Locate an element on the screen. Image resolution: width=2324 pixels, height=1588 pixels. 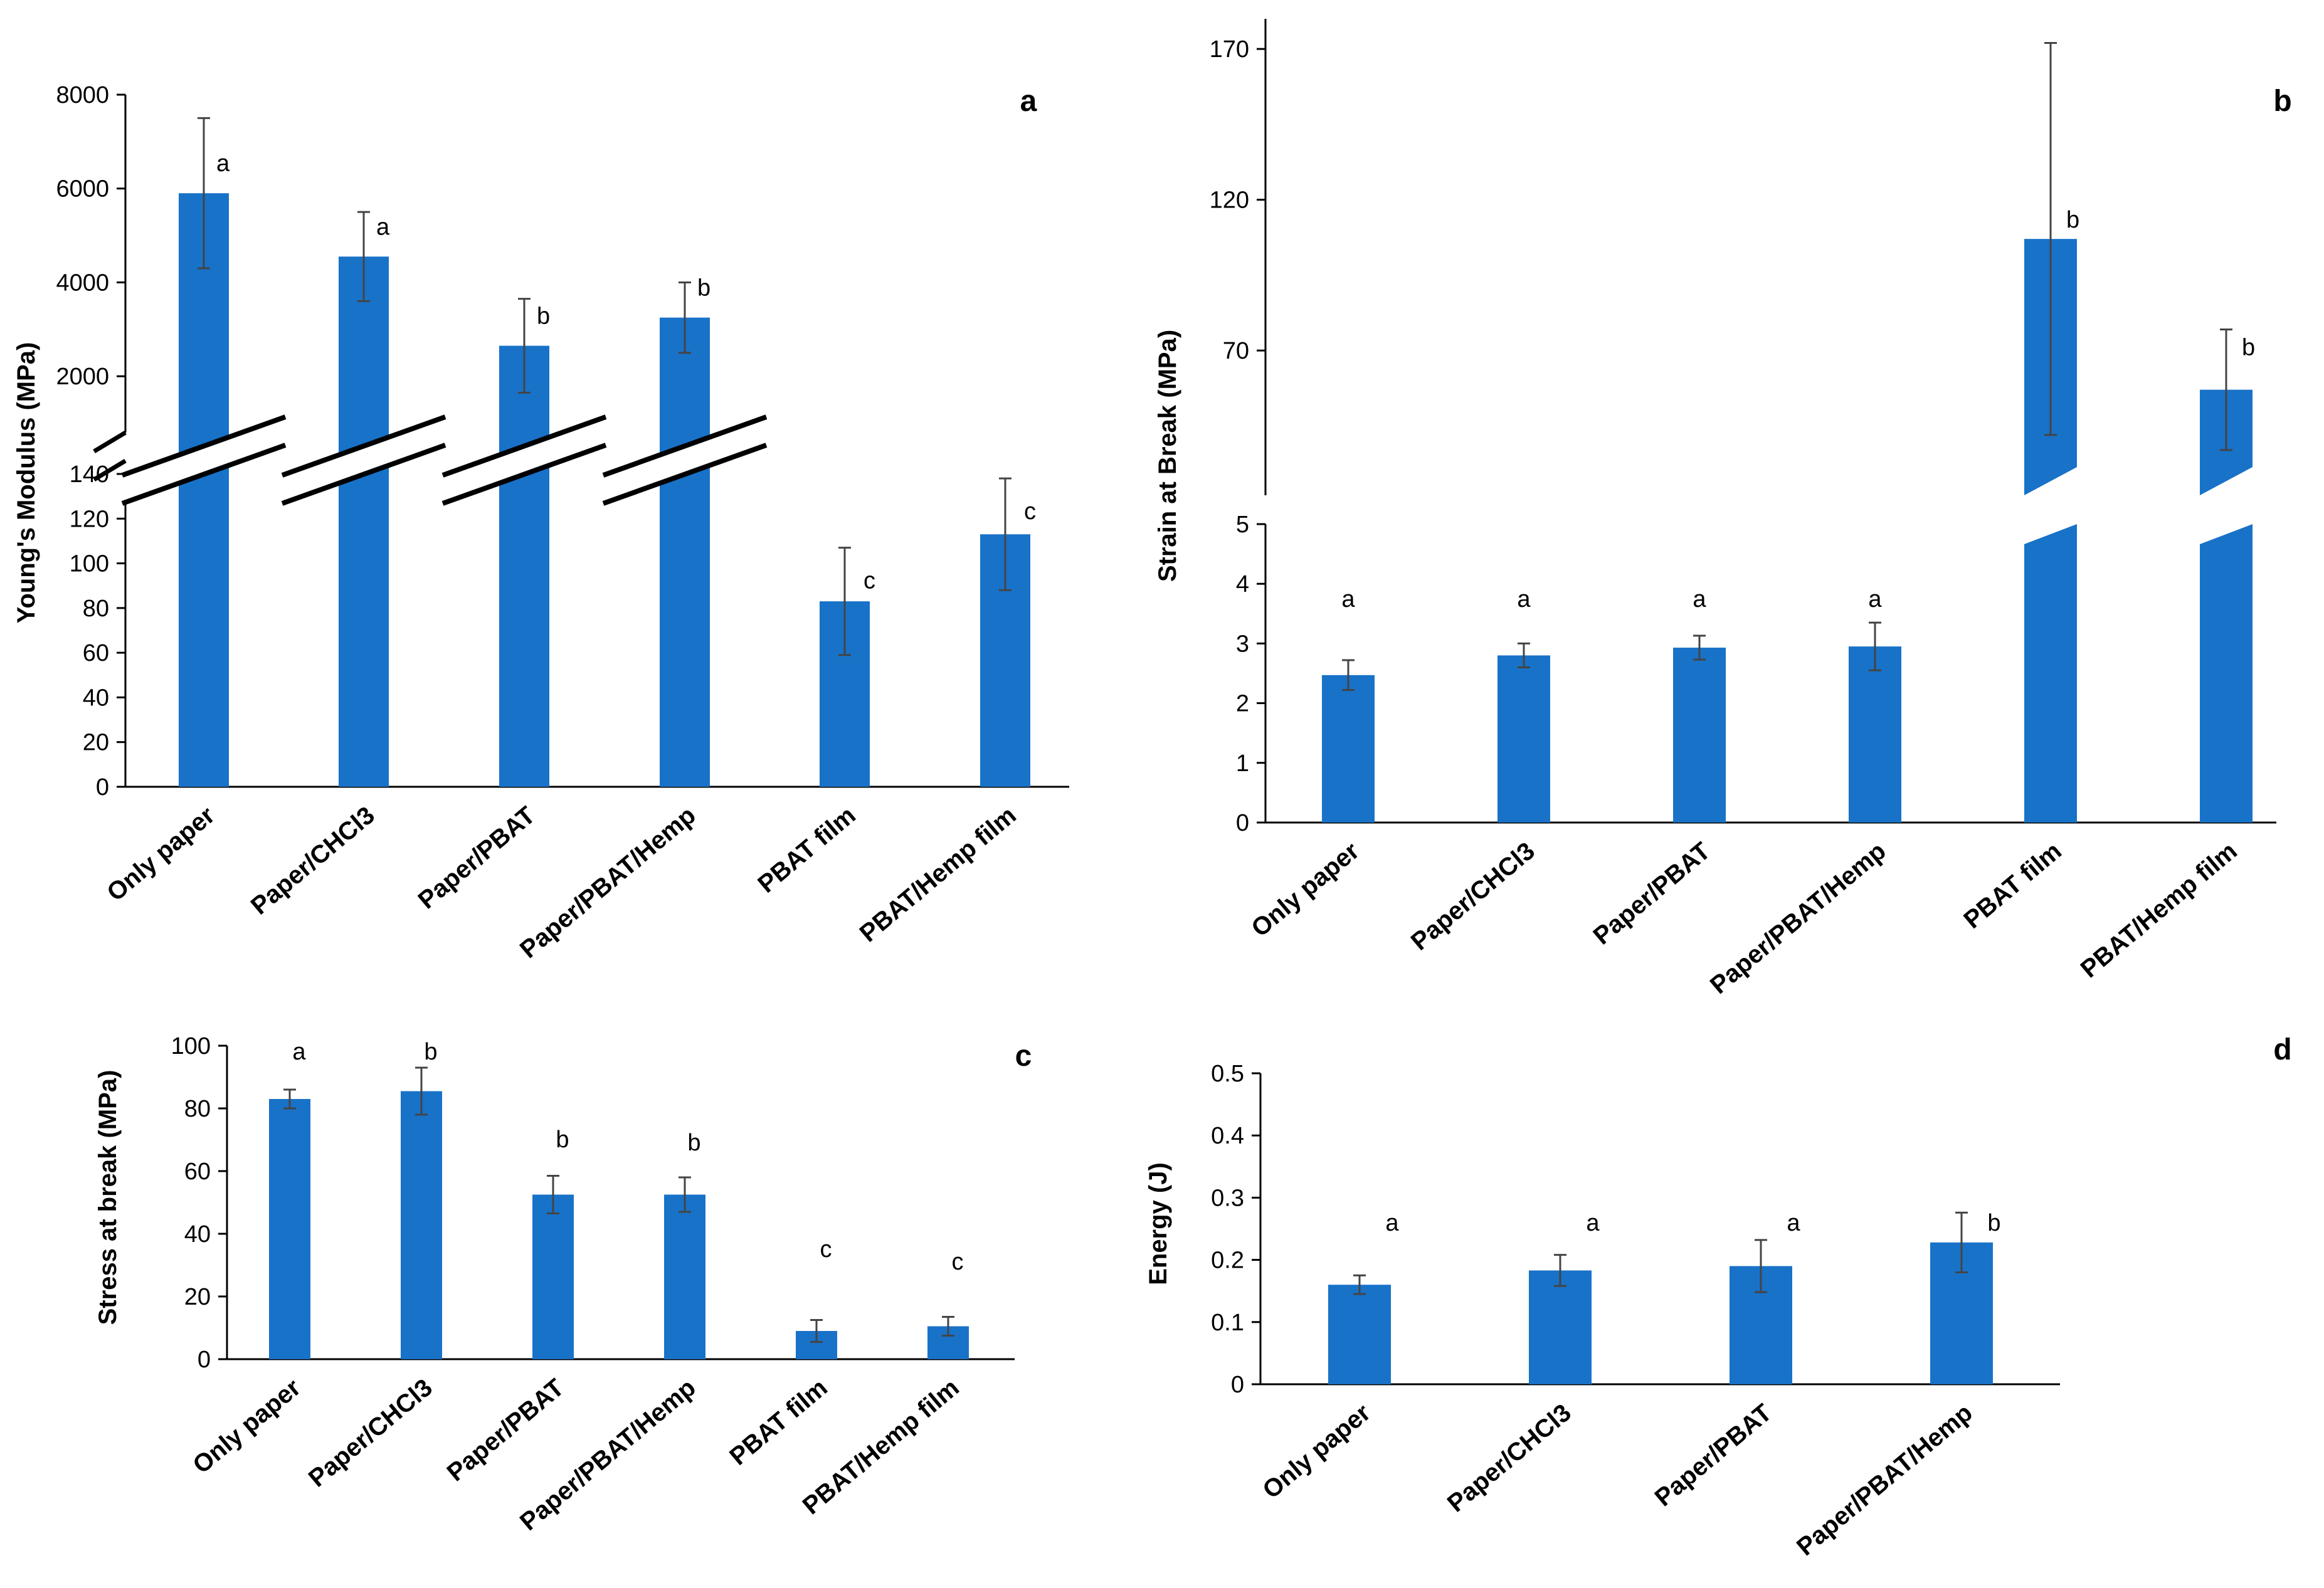
error-bars-c is located at coordinates (618, 1204).